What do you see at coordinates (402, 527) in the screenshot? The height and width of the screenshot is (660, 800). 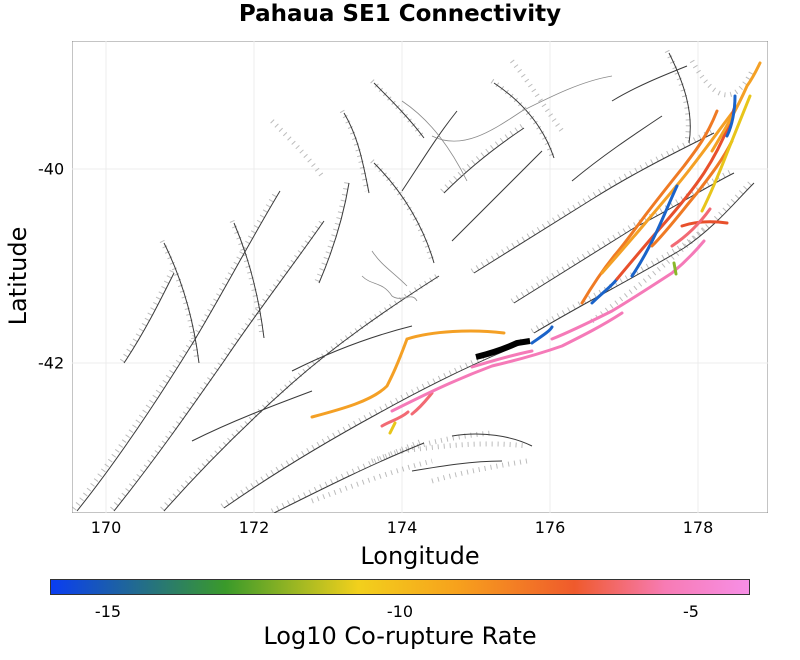 I see `x-tick-label: 174` at bounding box center [402, 527].